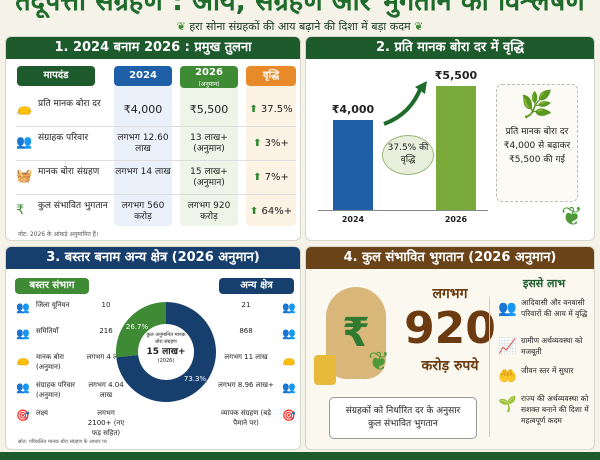 This screenshot has height=460, width=600. What do you see at coordinates (276, 143) in the screenshot?
I see `growth-text: 3%+` at bounding box center [276, 143].